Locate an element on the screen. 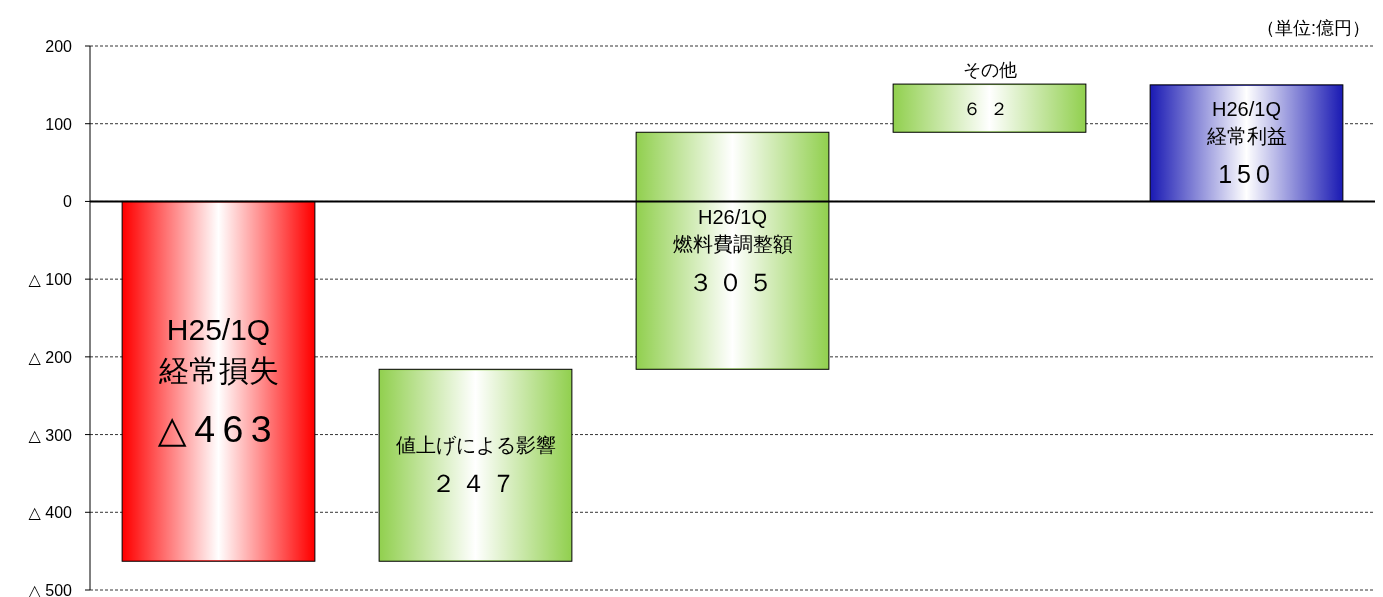 The width and height of the screenshot is (1383, 597). data-label: ３０５ is located at coordinates (732, 282).